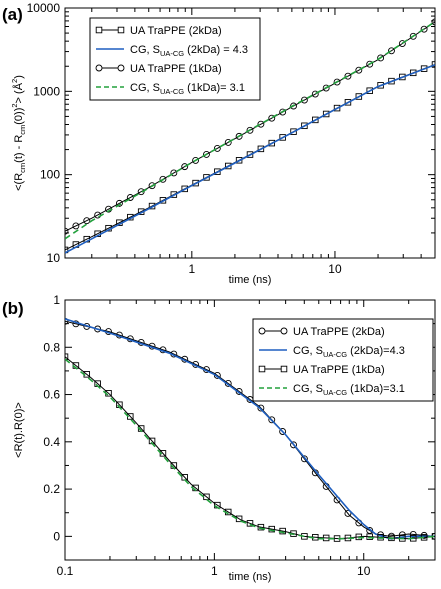 This screenshot has width=441, height=589. I want to click on b-legend-label-2: UA TraPPE (1kDa), so click(339, 370).